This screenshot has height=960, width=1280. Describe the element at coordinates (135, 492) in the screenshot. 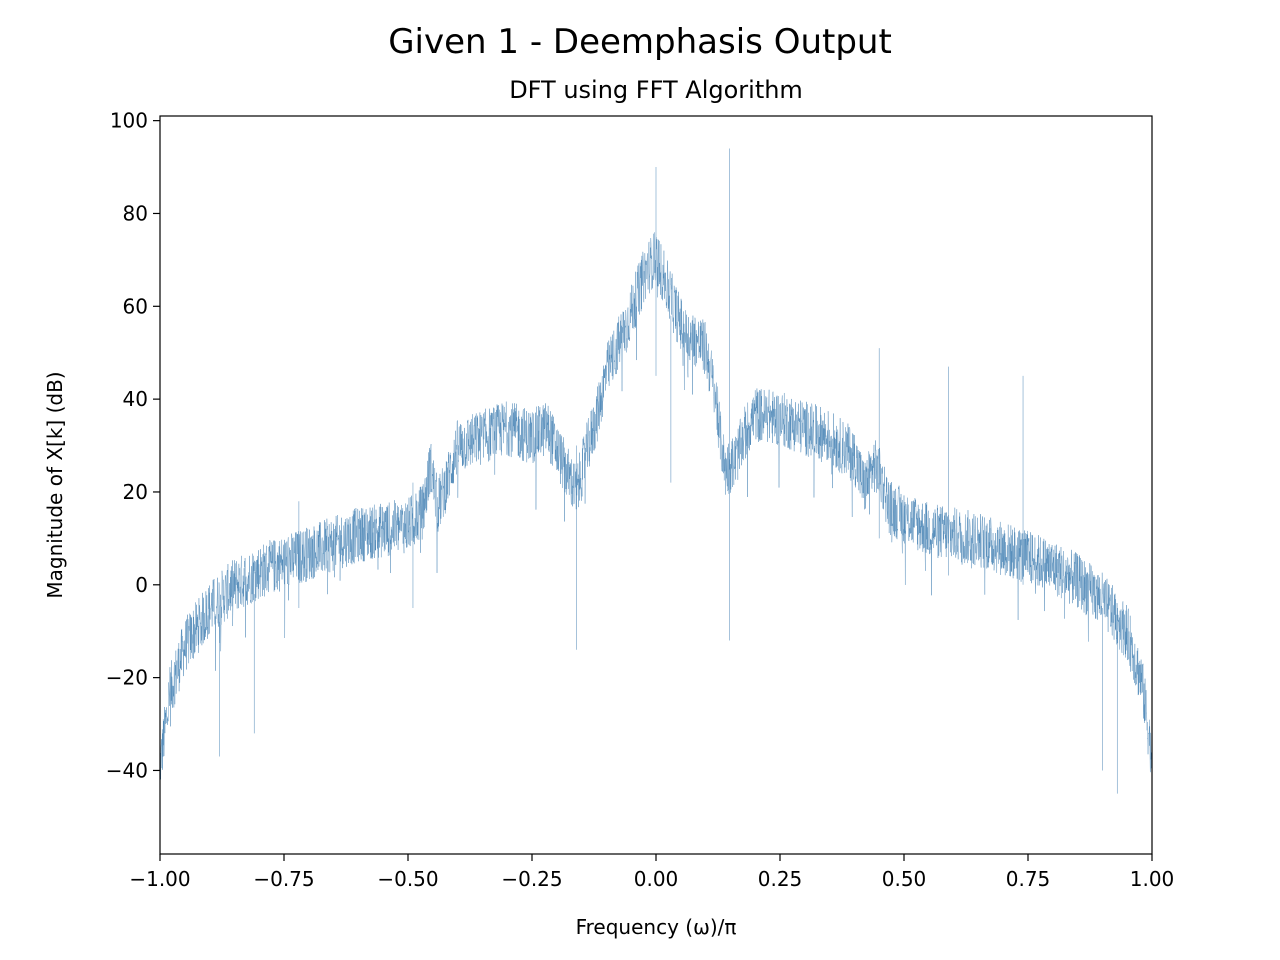

I see `y-tick-label: 20` at that location.